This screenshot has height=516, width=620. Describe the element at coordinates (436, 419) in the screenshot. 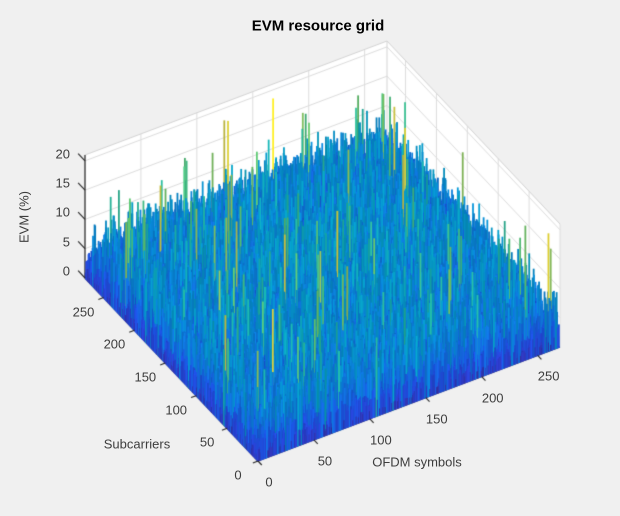

I see `x-tick-label: 150` at that location.